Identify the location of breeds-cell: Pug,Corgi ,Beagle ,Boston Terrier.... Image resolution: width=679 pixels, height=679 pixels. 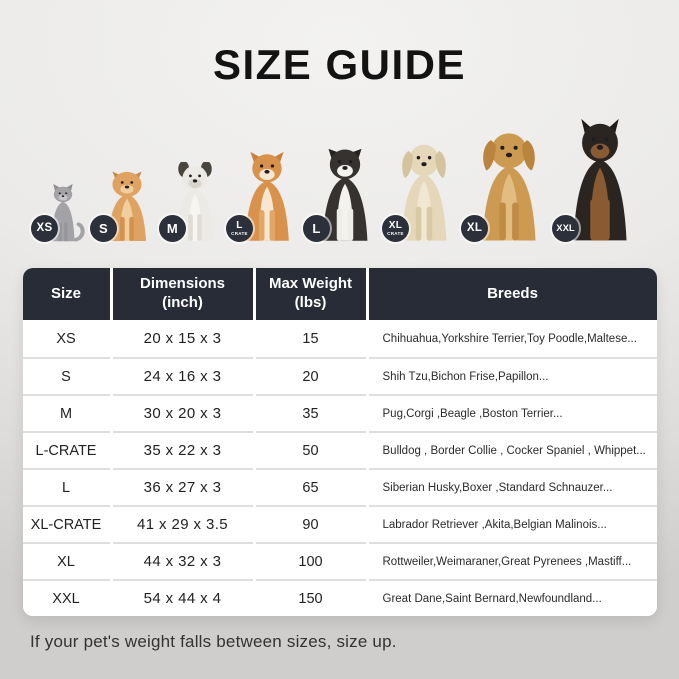
(512, 413).